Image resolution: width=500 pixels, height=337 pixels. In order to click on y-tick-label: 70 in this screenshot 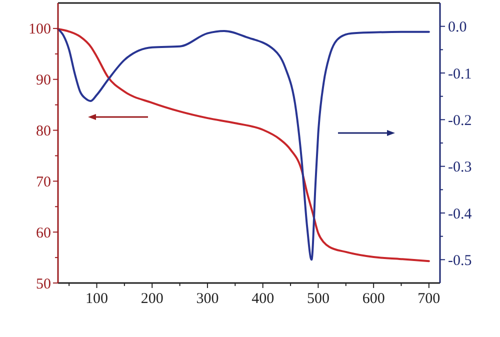, I will do `click(43, 182)`.